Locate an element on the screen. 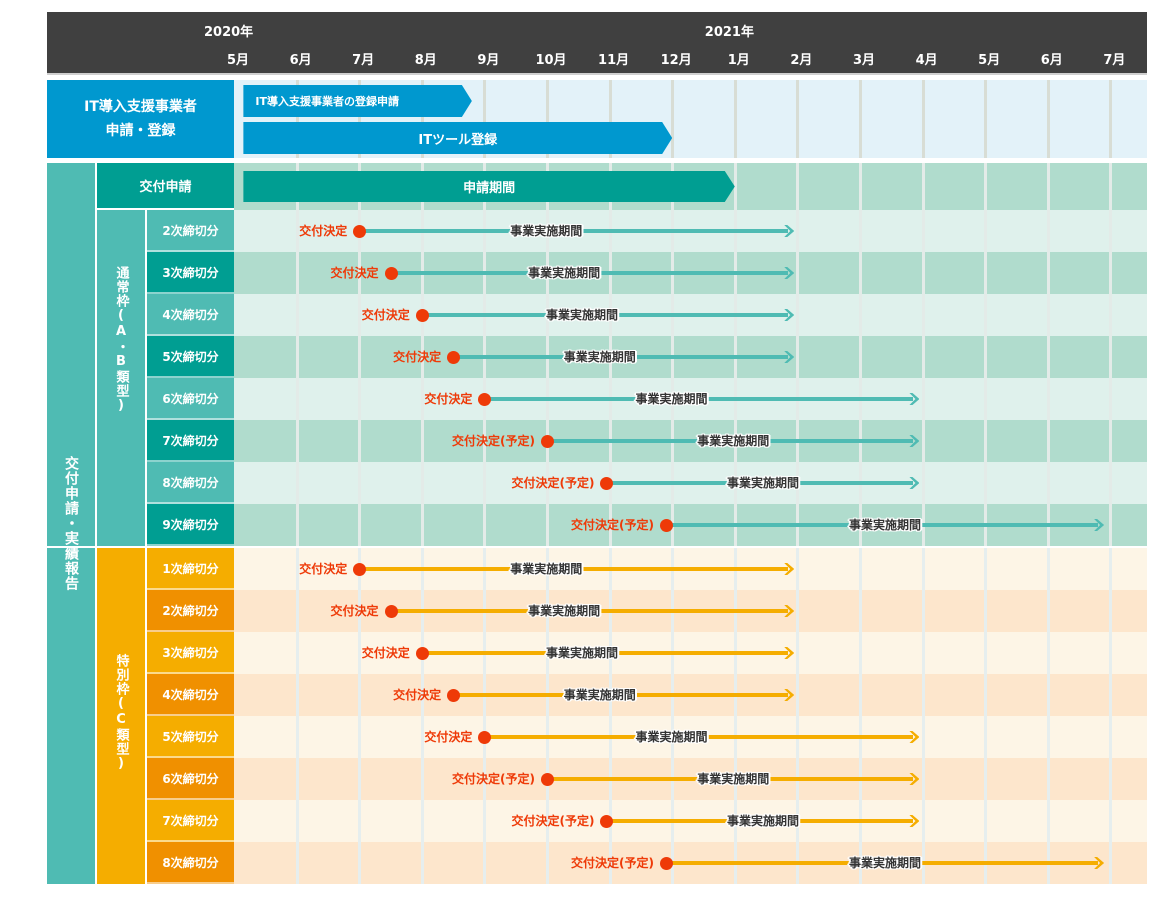 The image size is (1174, 901). month-label: 7月 is located at coordinates (1114, 60).